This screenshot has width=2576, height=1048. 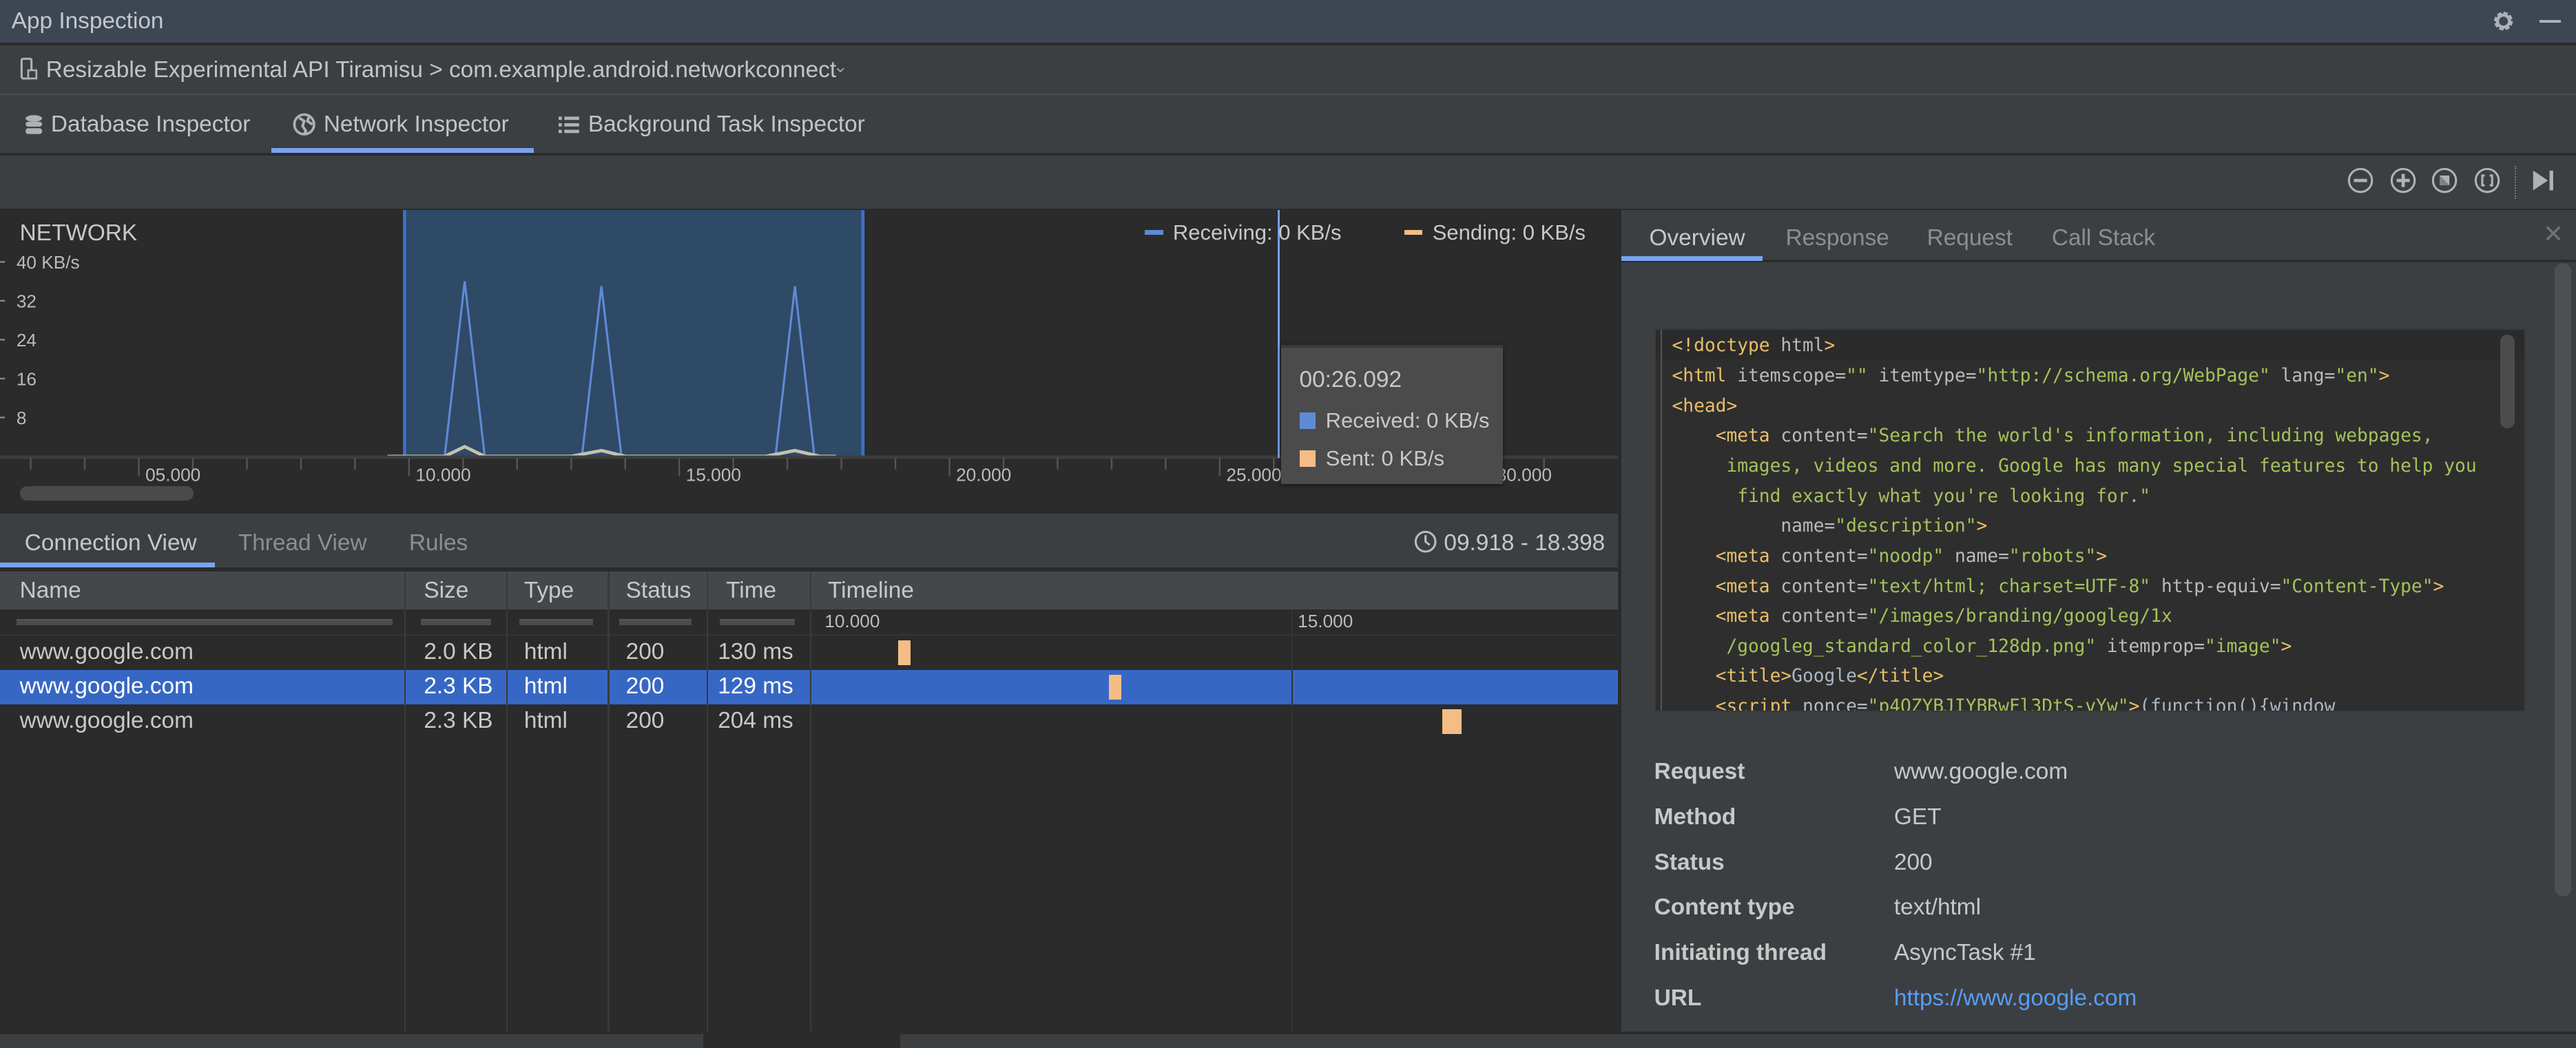 I want to click on received-swatch, so click(x=1307, y=421).